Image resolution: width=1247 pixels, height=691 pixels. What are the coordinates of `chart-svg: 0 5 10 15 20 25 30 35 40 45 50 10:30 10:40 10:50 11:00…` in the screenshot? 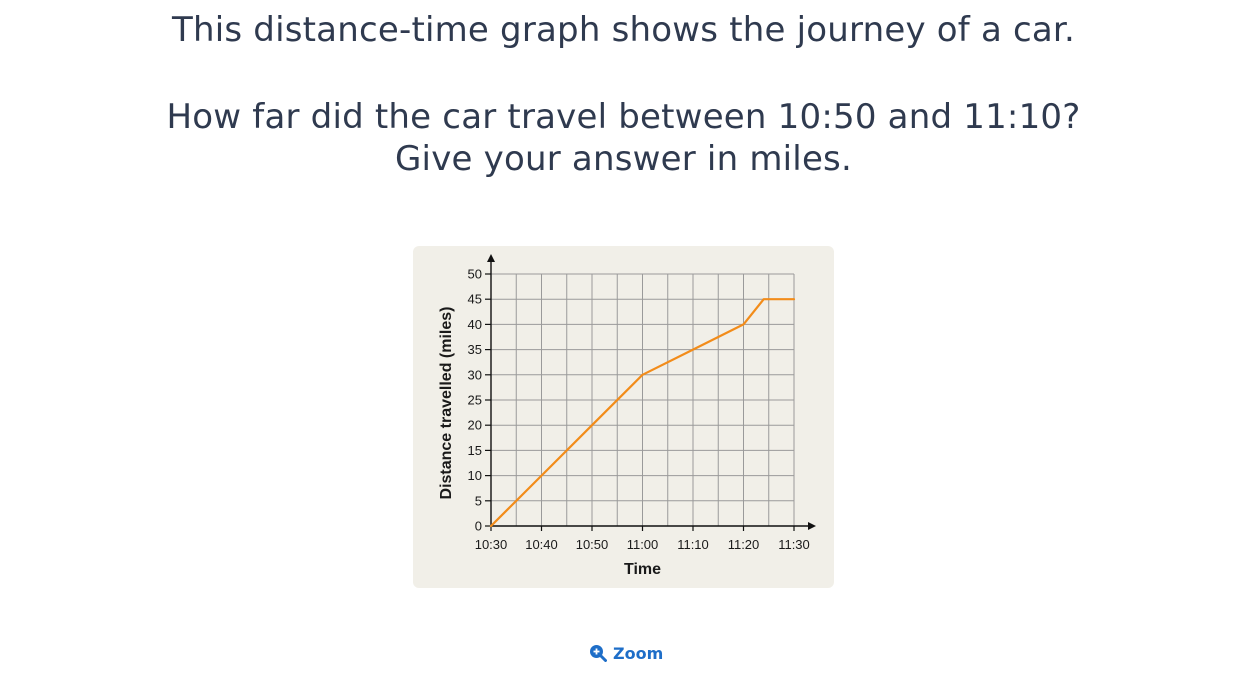 It's located at (627, 416).